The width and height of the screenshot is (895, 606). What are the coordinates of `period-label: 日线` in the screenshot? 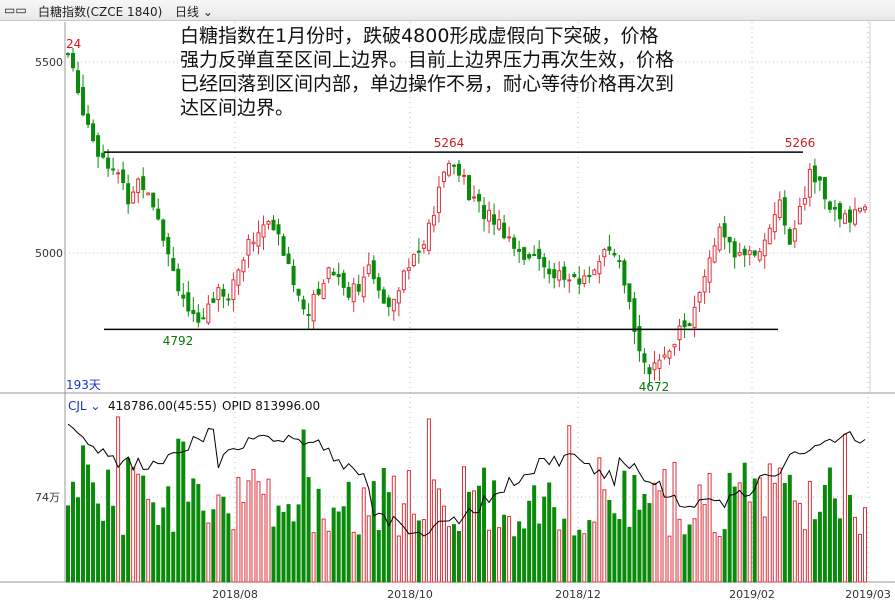 It's located at (187, 12).